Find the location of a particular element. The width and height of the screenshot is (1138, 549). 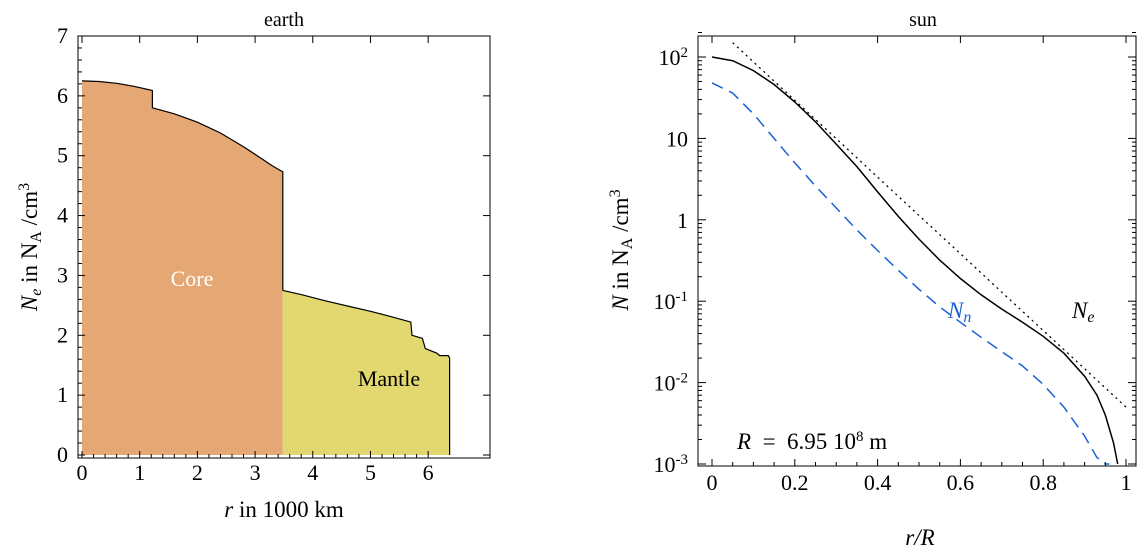

earth-ytick-label: 1 is located at coordinates (62, 394).